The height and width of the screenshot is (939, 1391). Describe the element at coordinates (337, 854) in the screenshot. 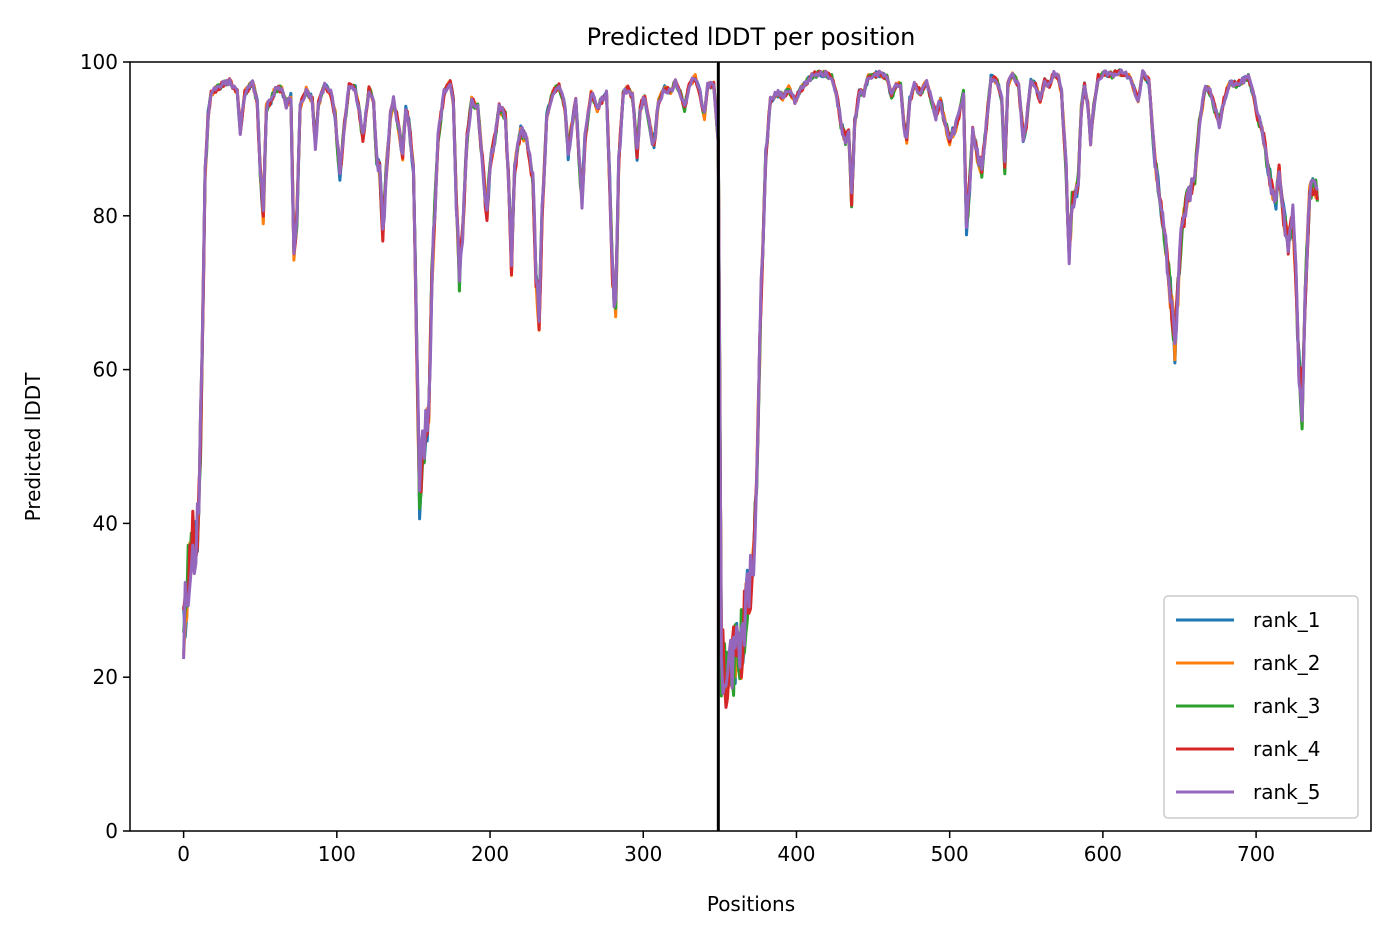

I see `x-tick-label: 100` at that location.